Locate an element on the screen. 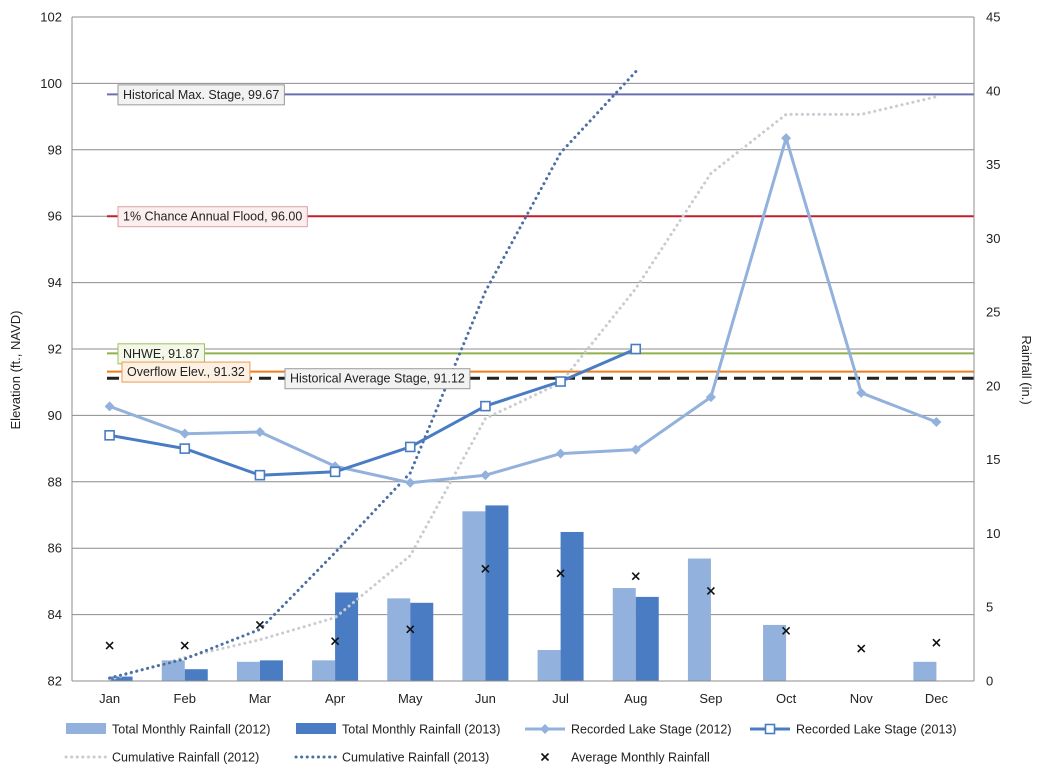 This screenshot has height=767, width=1038. legend-label: Average Monthly Rainfall is located at coordinates (640, 758).